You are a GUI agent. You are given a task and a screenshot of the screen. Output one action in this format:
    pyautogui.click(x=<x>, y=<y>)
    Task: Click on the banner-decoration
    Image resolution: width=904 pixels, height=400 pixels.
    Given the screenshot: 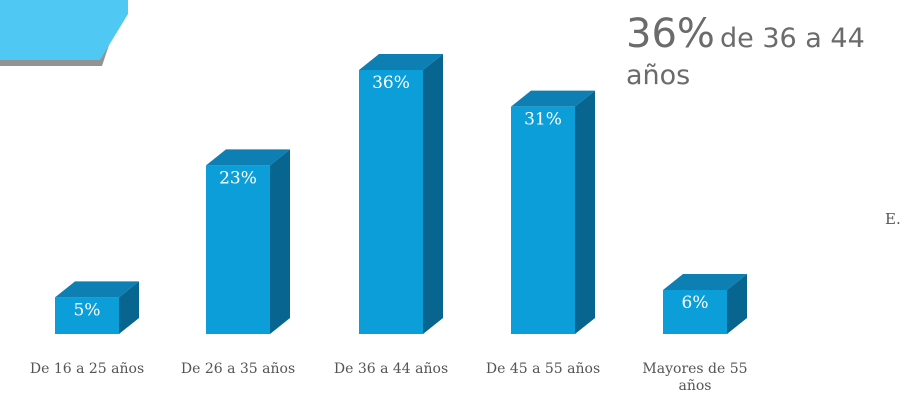 What is the action you would take?
    pyautogui.click(x=64, y=33)
    